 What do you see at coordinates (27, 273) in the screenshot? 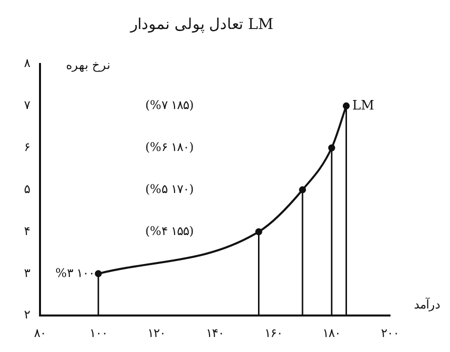
I see `y-tick-label: ۳` at bounding box center [27, 273].